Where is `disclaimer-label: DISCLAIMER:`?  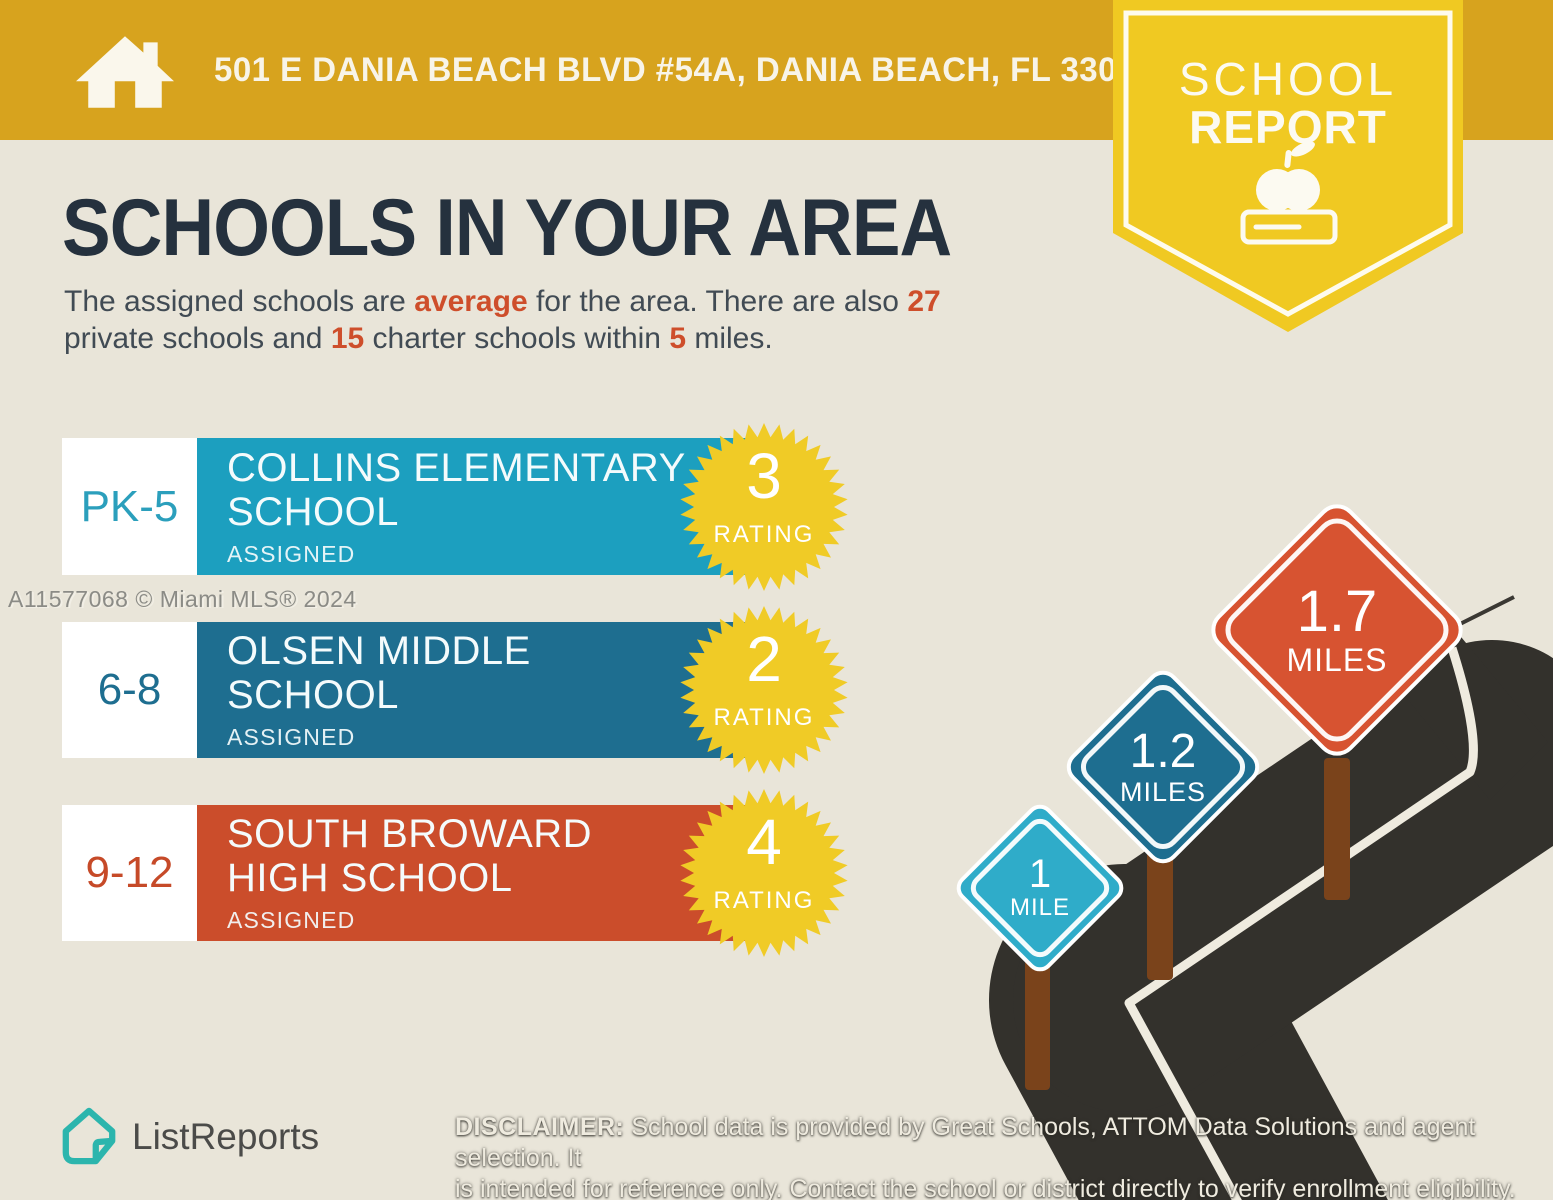 disclaimer-label: DISCLAIMER: is located at coordinates (540, 1127).